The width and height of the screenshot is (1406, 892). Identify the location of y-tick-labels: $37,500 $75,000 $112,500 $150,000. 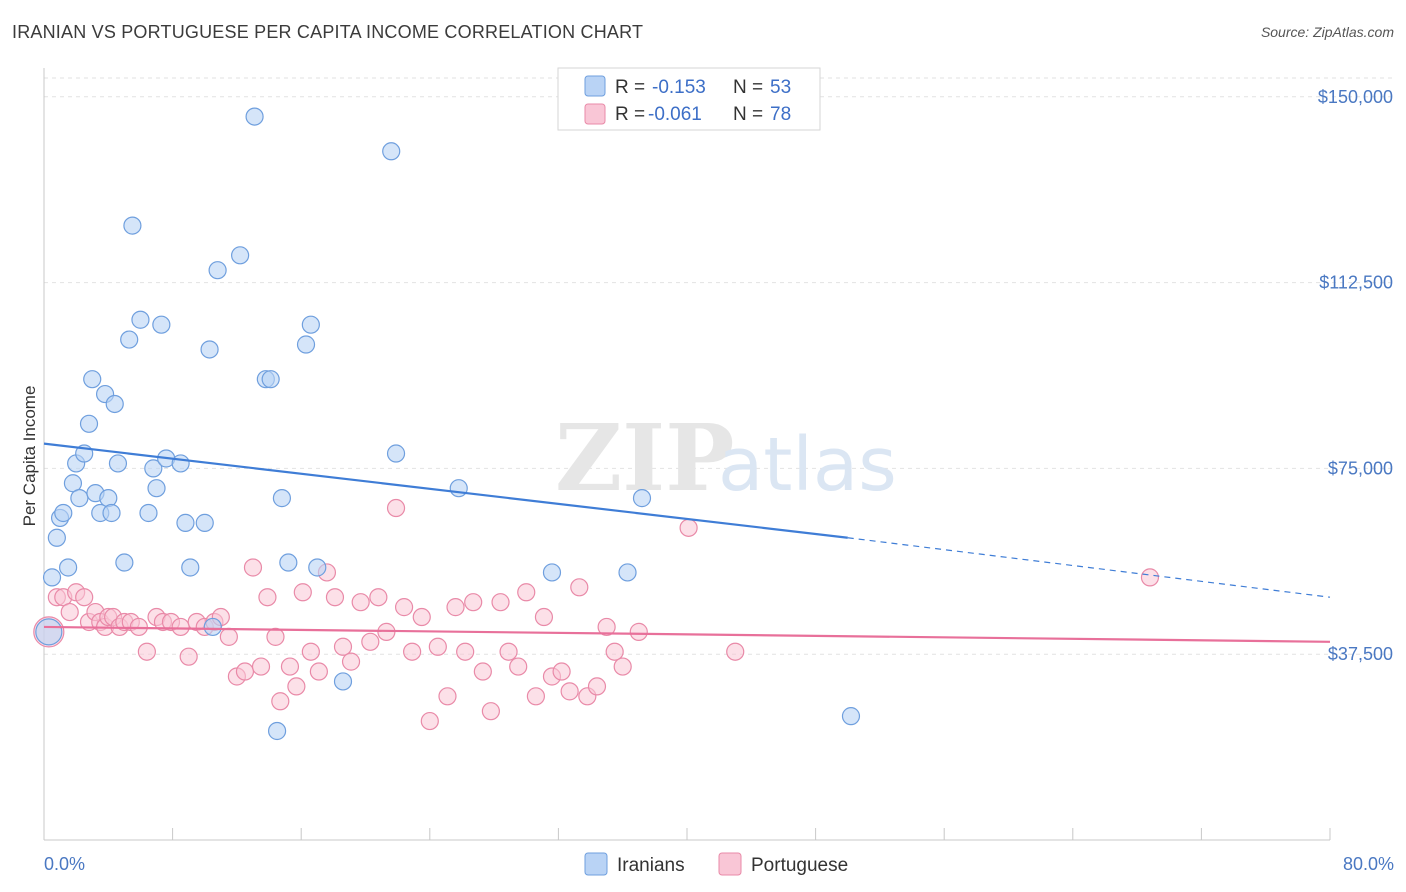
(1355, 375).